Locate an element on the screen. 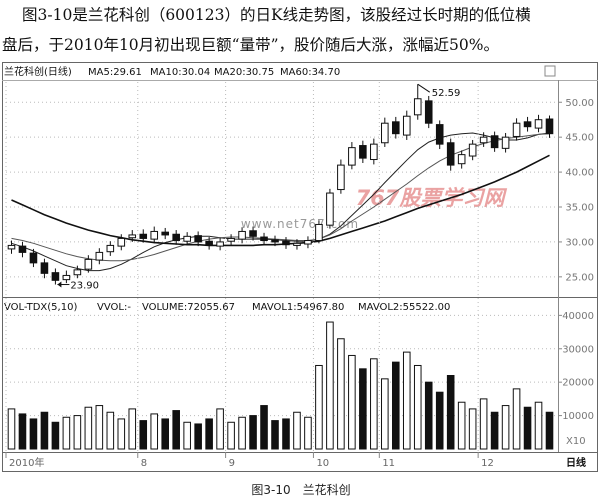  header-text: VOL-TDX(5,10) is located at coordinates (40, 307).